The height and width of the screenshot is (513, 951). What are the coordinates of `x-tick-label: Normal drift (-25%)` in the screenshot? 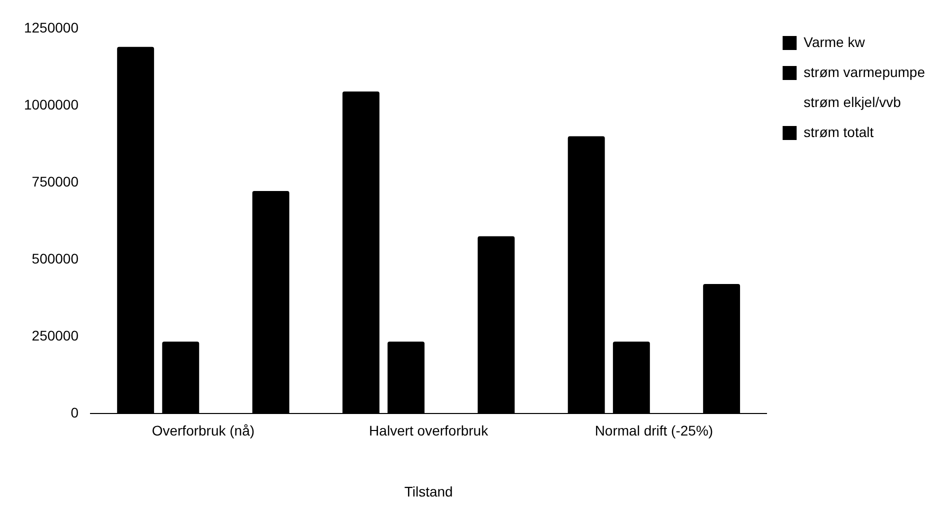 It's located at (654, 430).